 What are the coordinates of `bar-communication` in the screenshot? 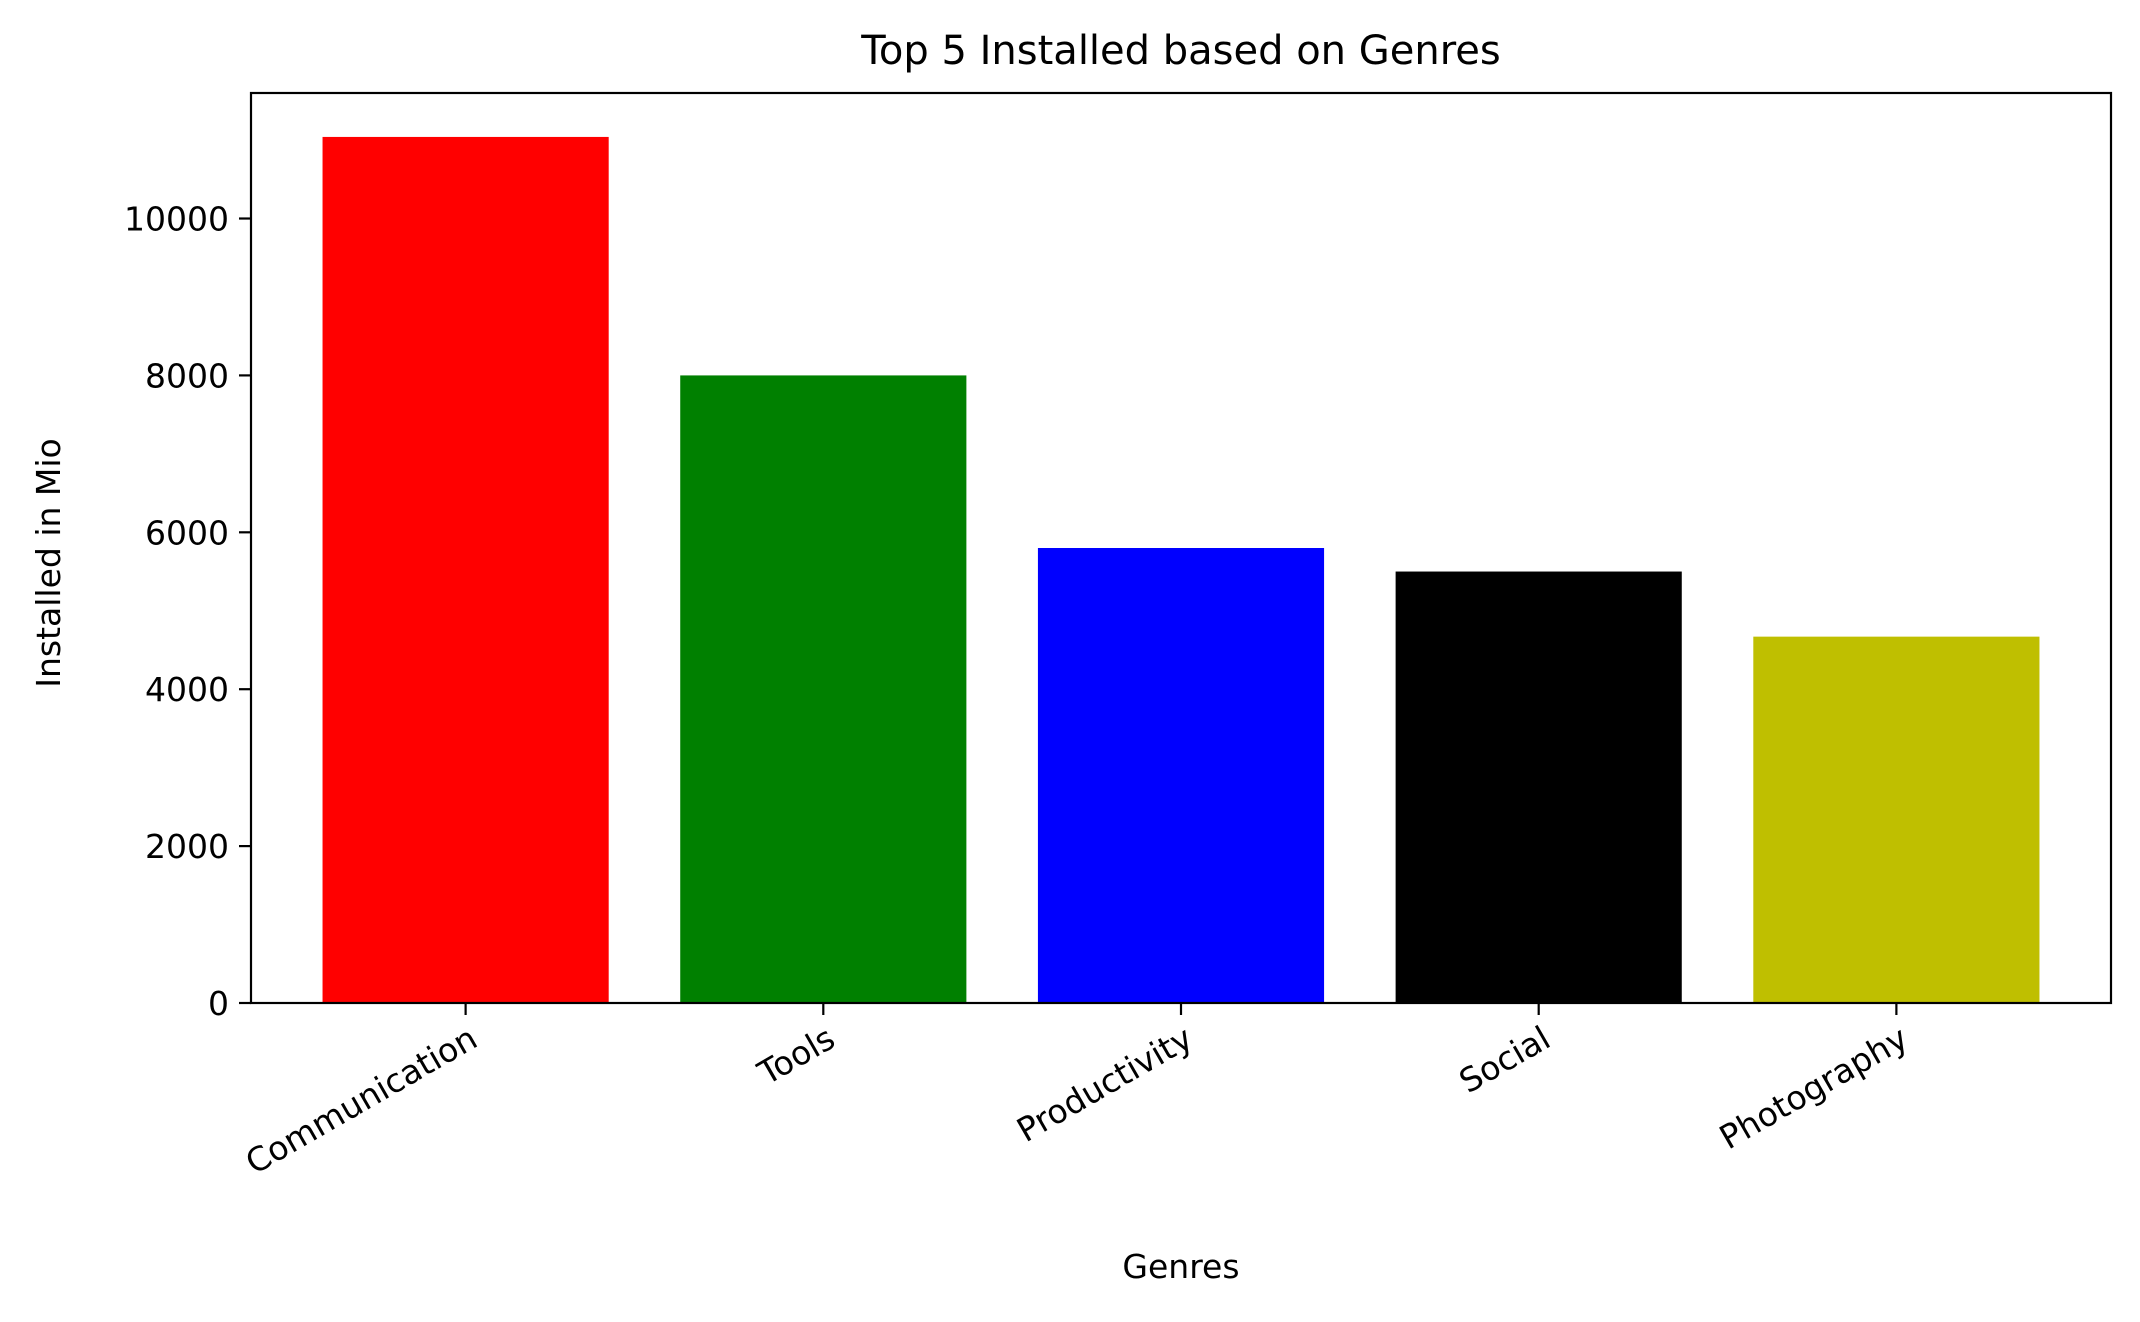 It's located at (465, 569).